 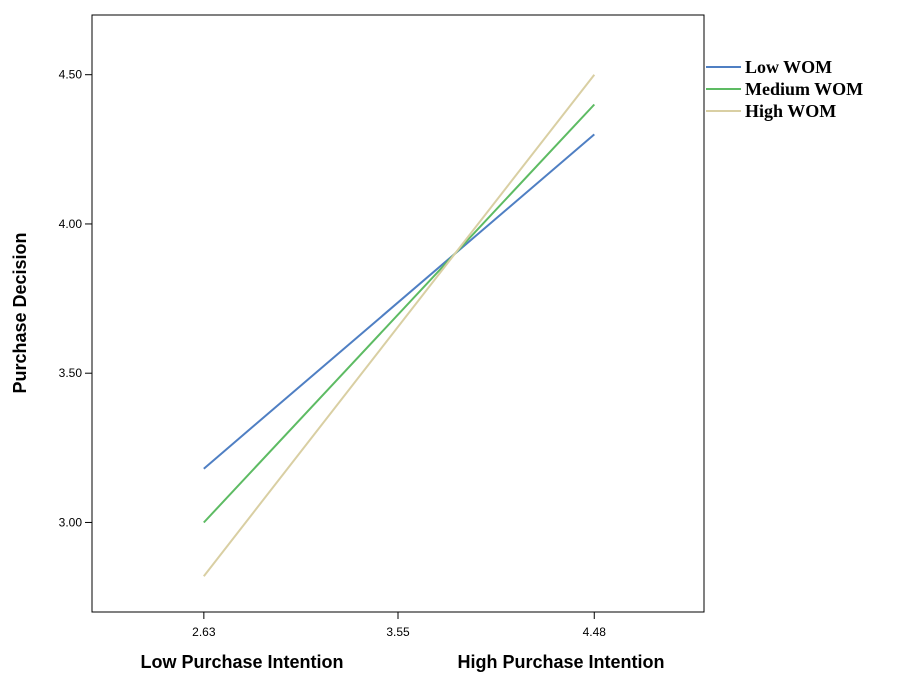 What do you see at coordinates (788, 67) in the screenshot?
I see `legend-label: Low WOM` at bounding box center [788, 67].